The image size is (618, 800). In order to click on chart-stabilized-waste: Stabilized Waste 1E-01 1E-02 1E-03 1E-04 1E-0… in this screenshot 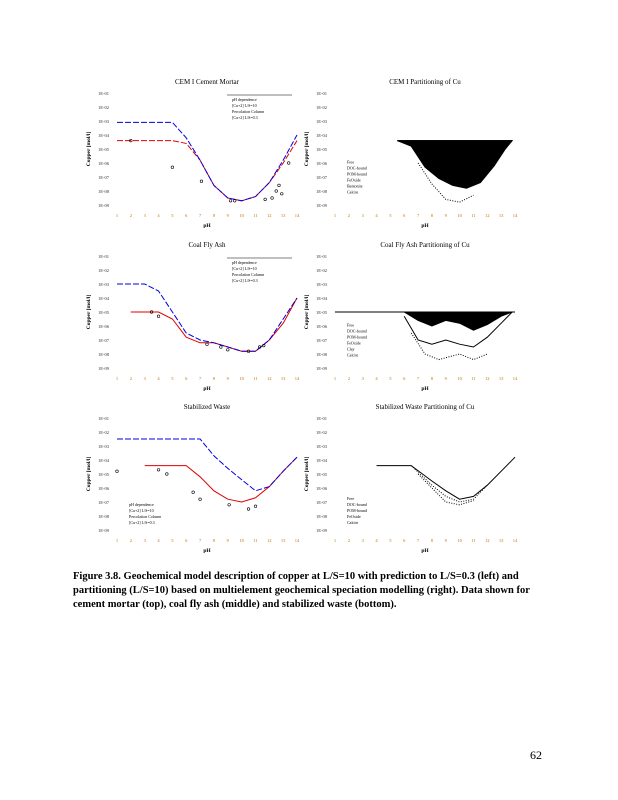, I will do `click(197, 480)`.